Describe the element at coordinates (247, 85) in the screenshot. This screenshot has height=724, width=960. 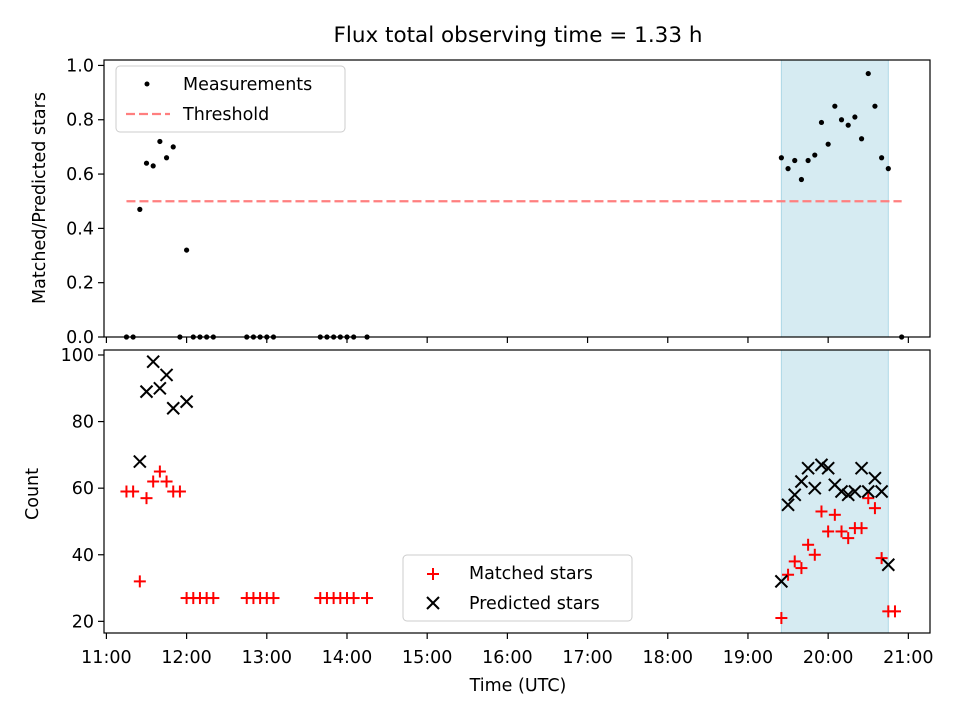
I see `legend-measurements-label: Measurements` at that location.